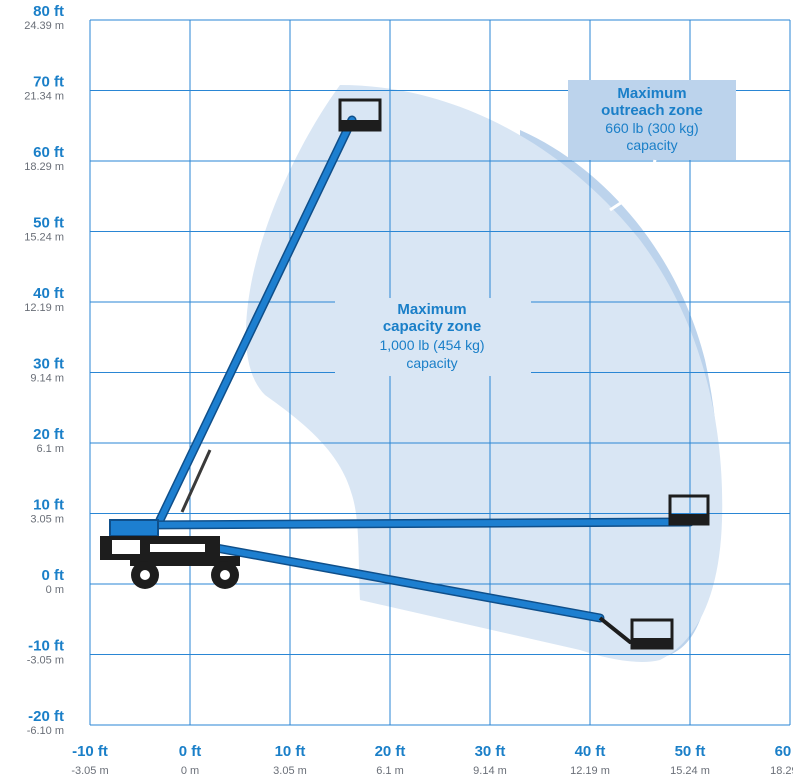  What do you see at coordinates (434, 595) in the screenshot?
I see `boom-lowered` at bounding box center [434, 595].